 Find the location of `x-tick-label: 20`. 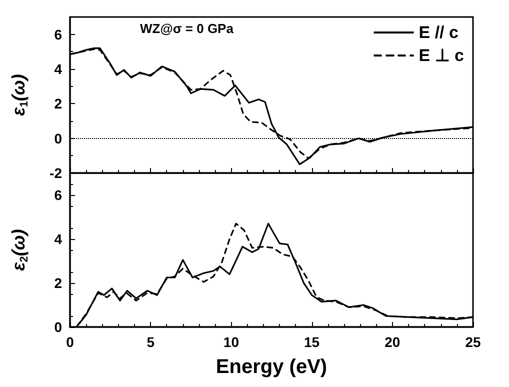

x-tick-label: 20 is located at coordinates (392, 342).